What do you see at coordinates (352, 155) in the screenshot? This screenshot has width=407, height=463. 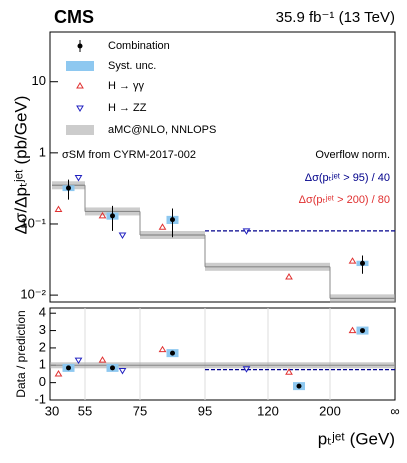 I see `annotation: Overflow norm.` at bounding box center [352, 155].